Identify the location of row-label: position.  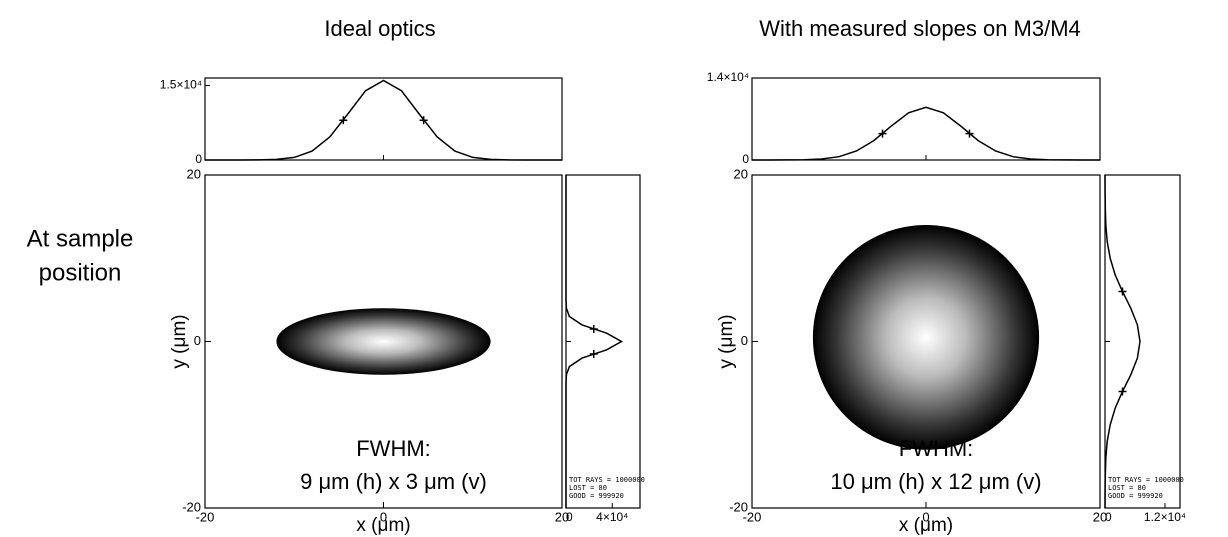
(80, 272).